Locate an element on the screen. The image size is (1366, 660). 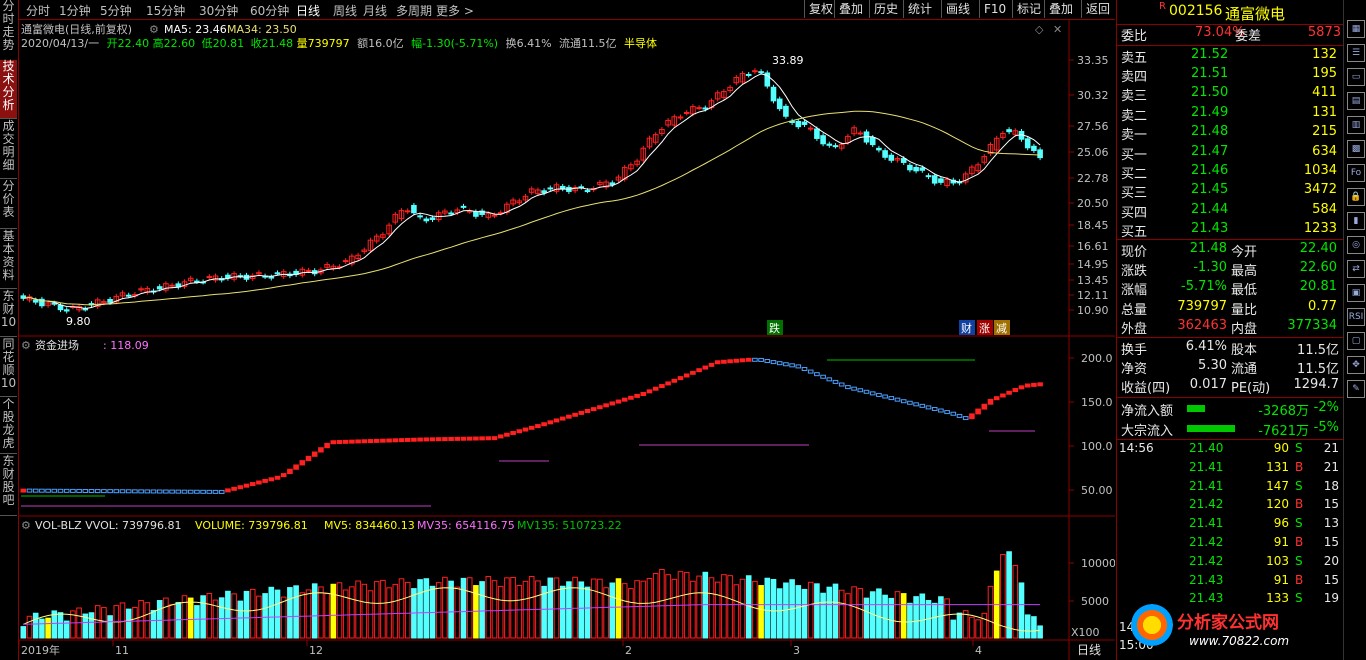
order-row: 买五 21.43 1233 is located at coordinates (1230, 230).